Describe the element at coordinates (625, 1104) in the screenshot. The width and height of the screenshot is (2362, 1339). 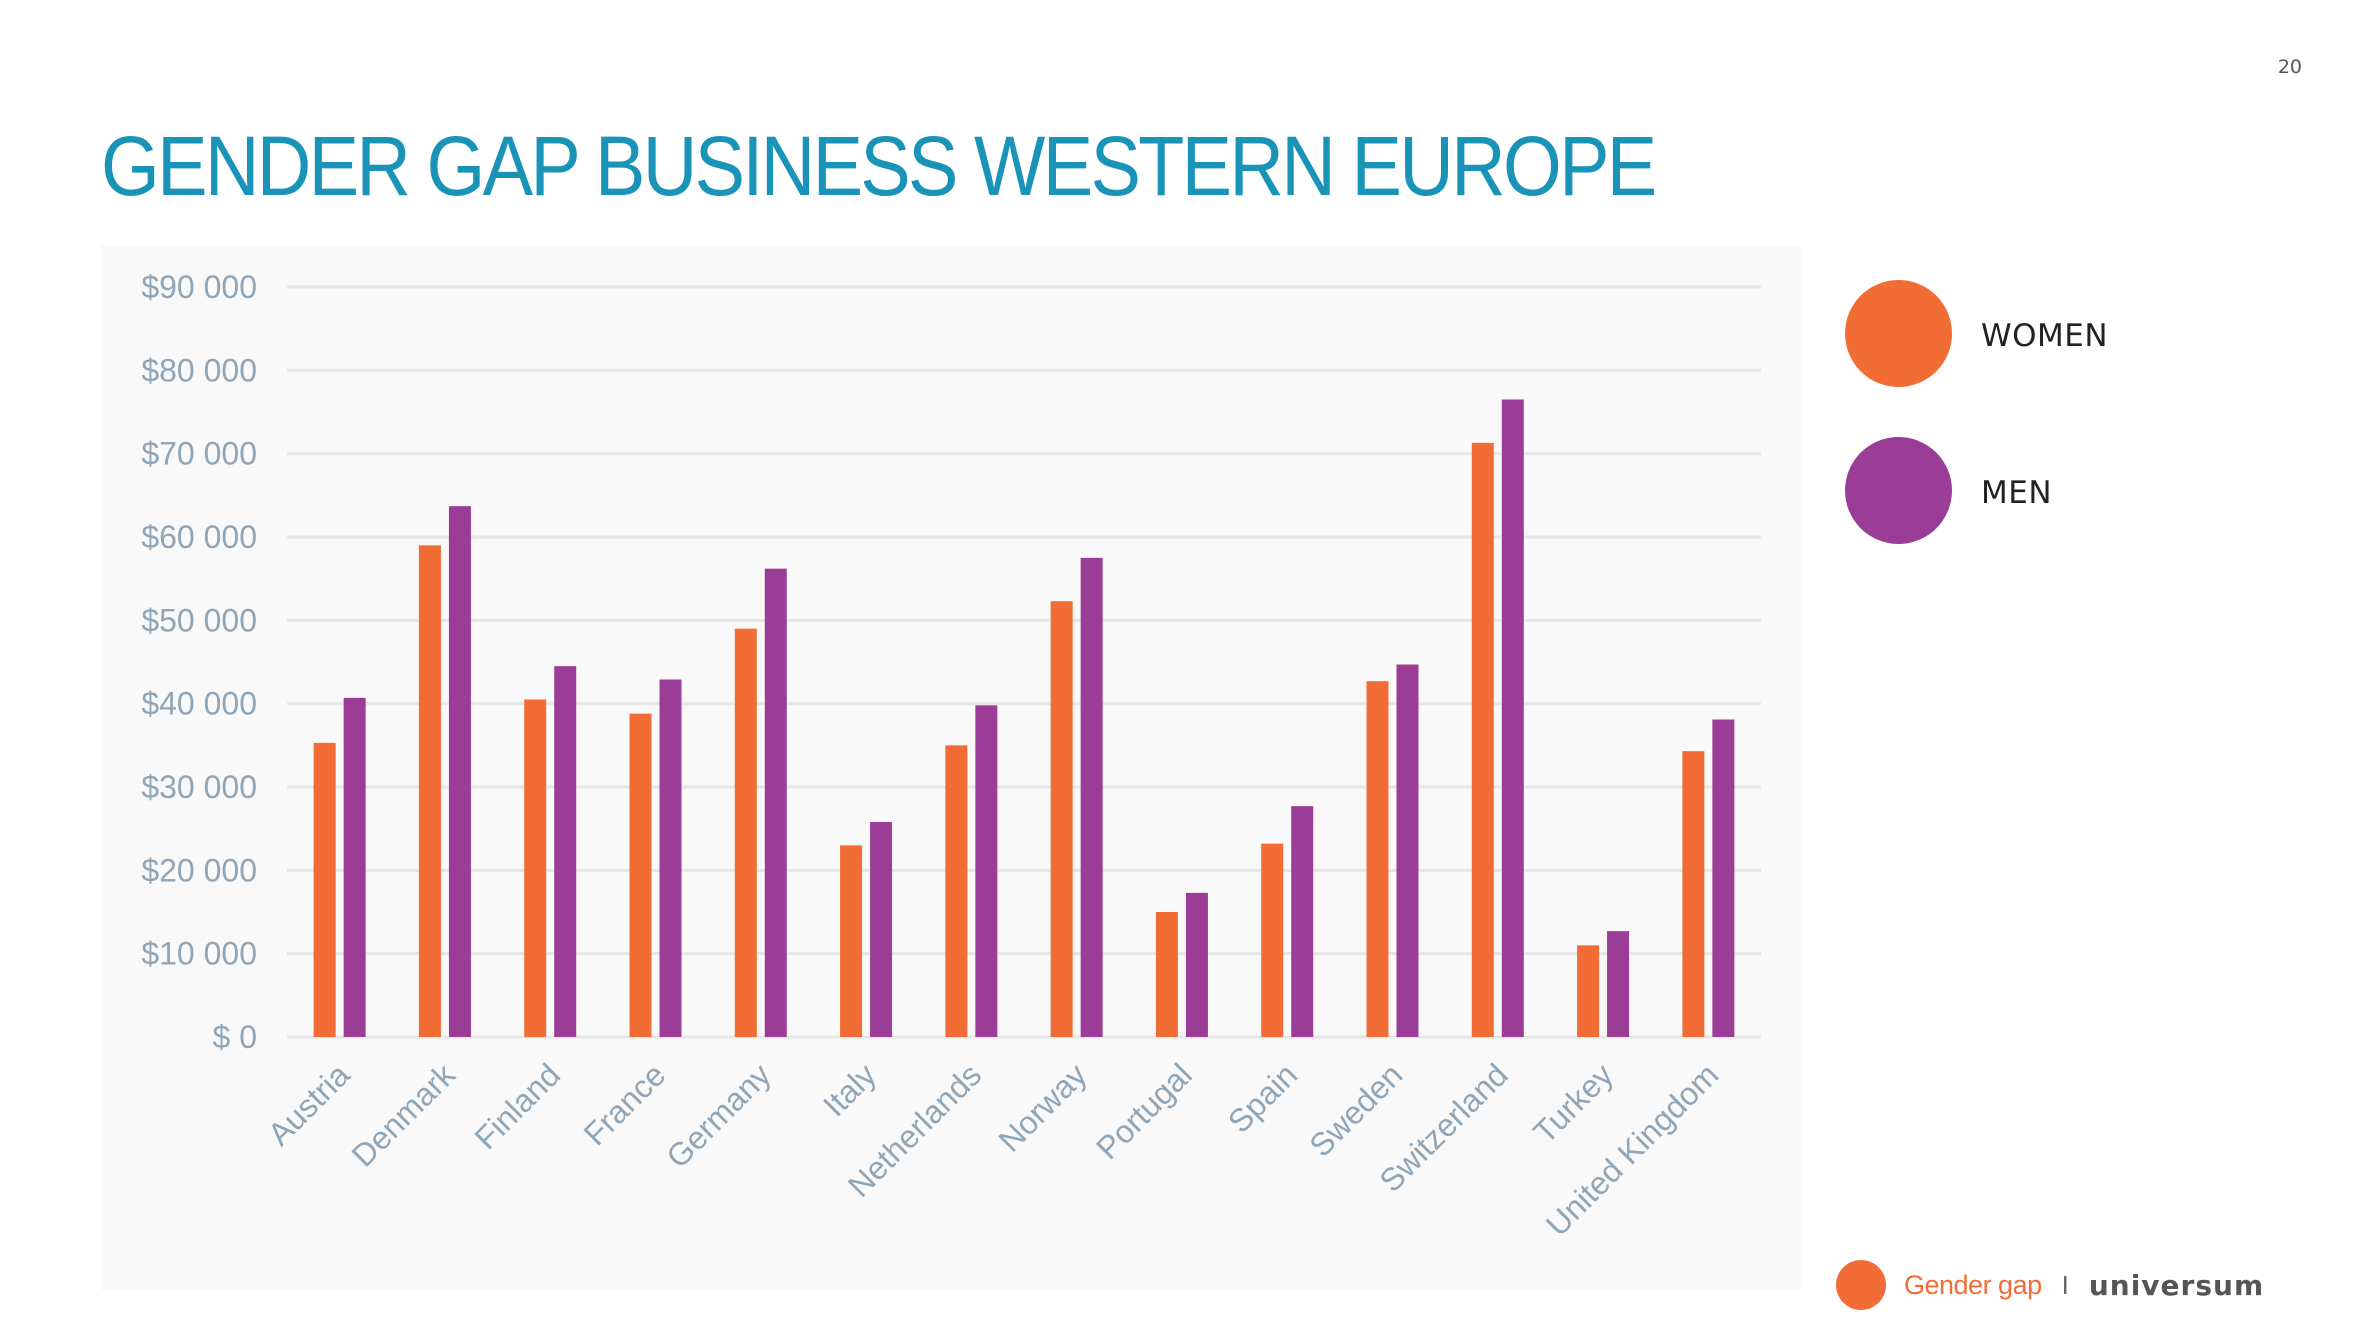
I see `x-tick-label: France` at that location.